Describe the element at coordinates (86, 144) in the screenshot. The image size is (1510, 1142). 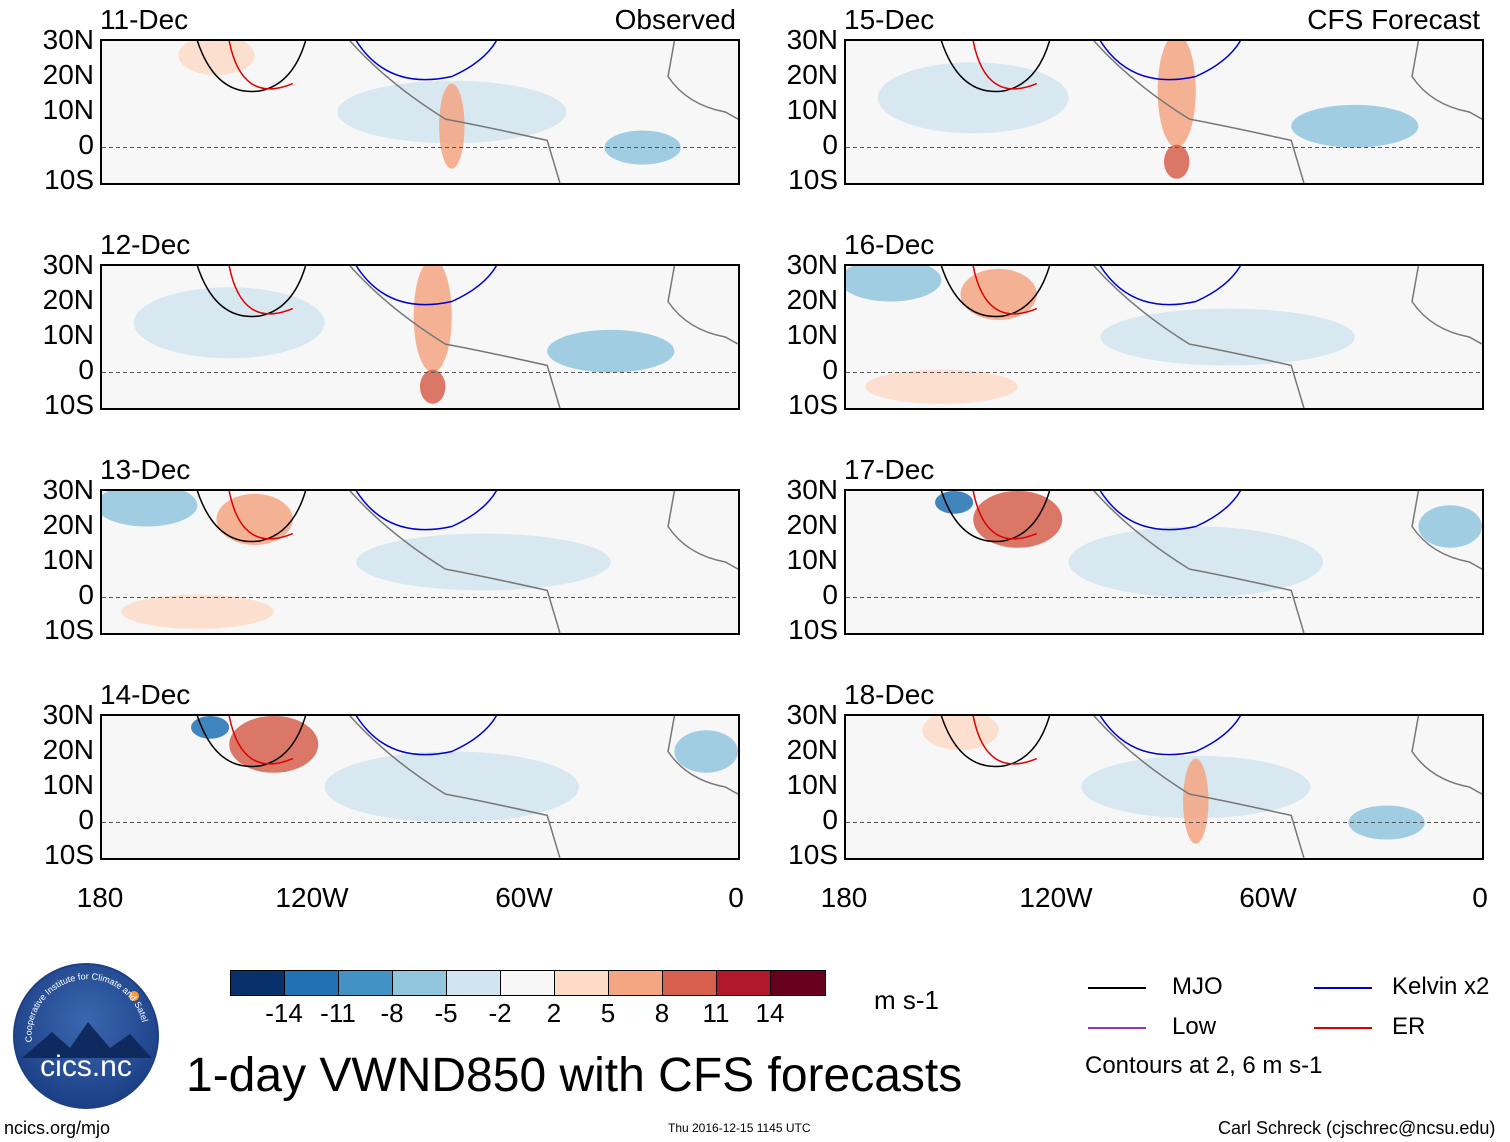
I see `left-panel-0-lat-label: 0` at that location.